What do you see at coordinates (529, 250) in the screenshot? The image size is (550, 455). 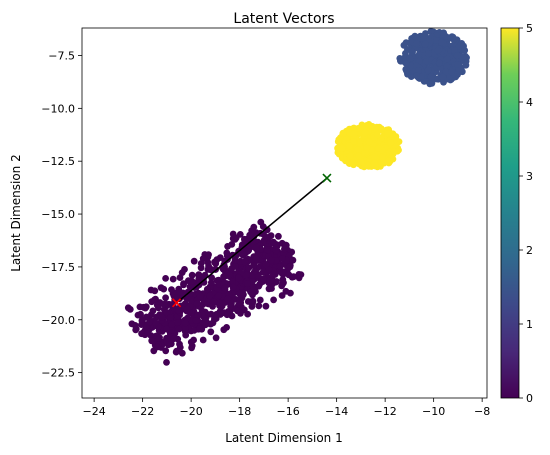 I see `colorbar-tick-label: 2` at bounding box center [529, 250].